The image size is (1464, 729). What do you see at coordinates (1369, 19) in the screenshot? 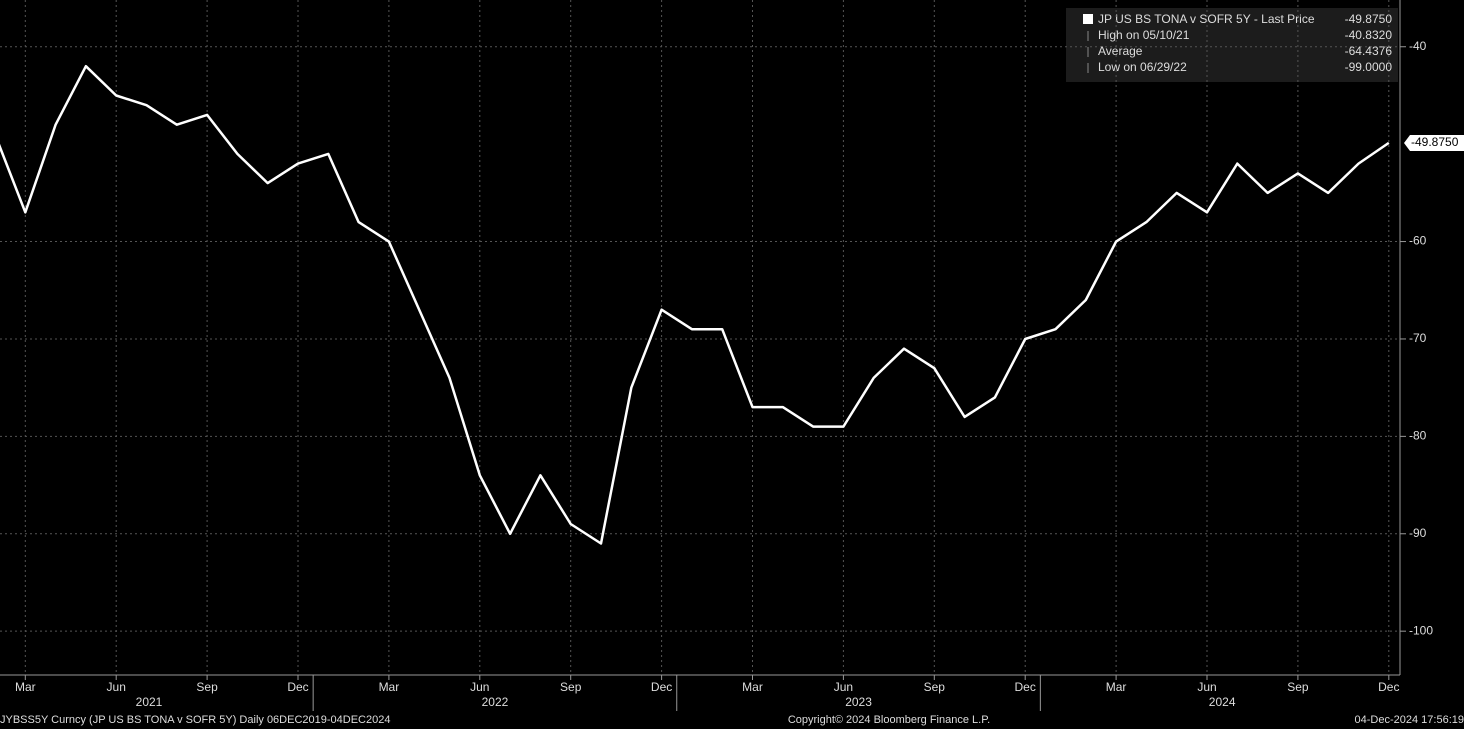
I see `legend-last: -49.8750` at bounding box center [1369, 19].